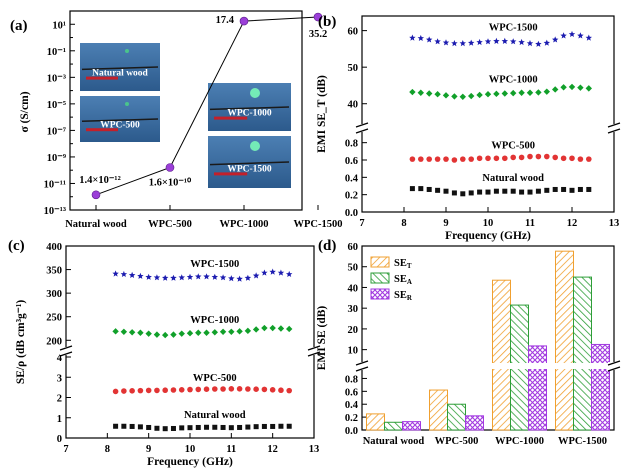 The height and width of the screenshot is (468, 624). What do you see at coordinates (353, 288) in the screenshot?
I see `y-tick-label: 40` at bounding box center [353, 288].